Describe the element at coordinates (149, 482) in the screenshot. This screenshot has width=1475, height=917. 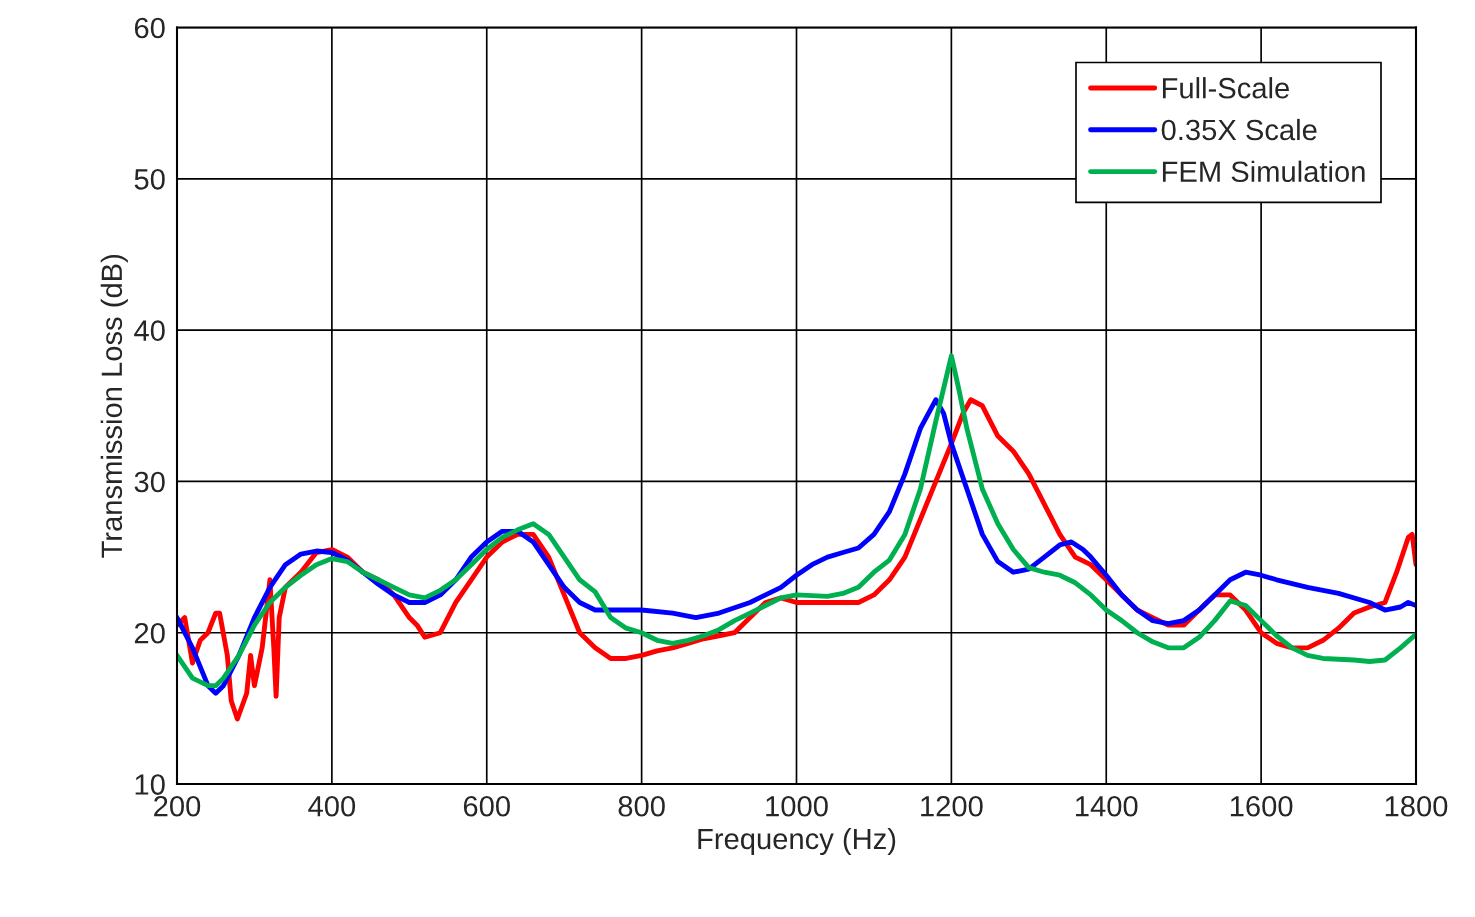
I see `y-tick-label: 30` at that location.